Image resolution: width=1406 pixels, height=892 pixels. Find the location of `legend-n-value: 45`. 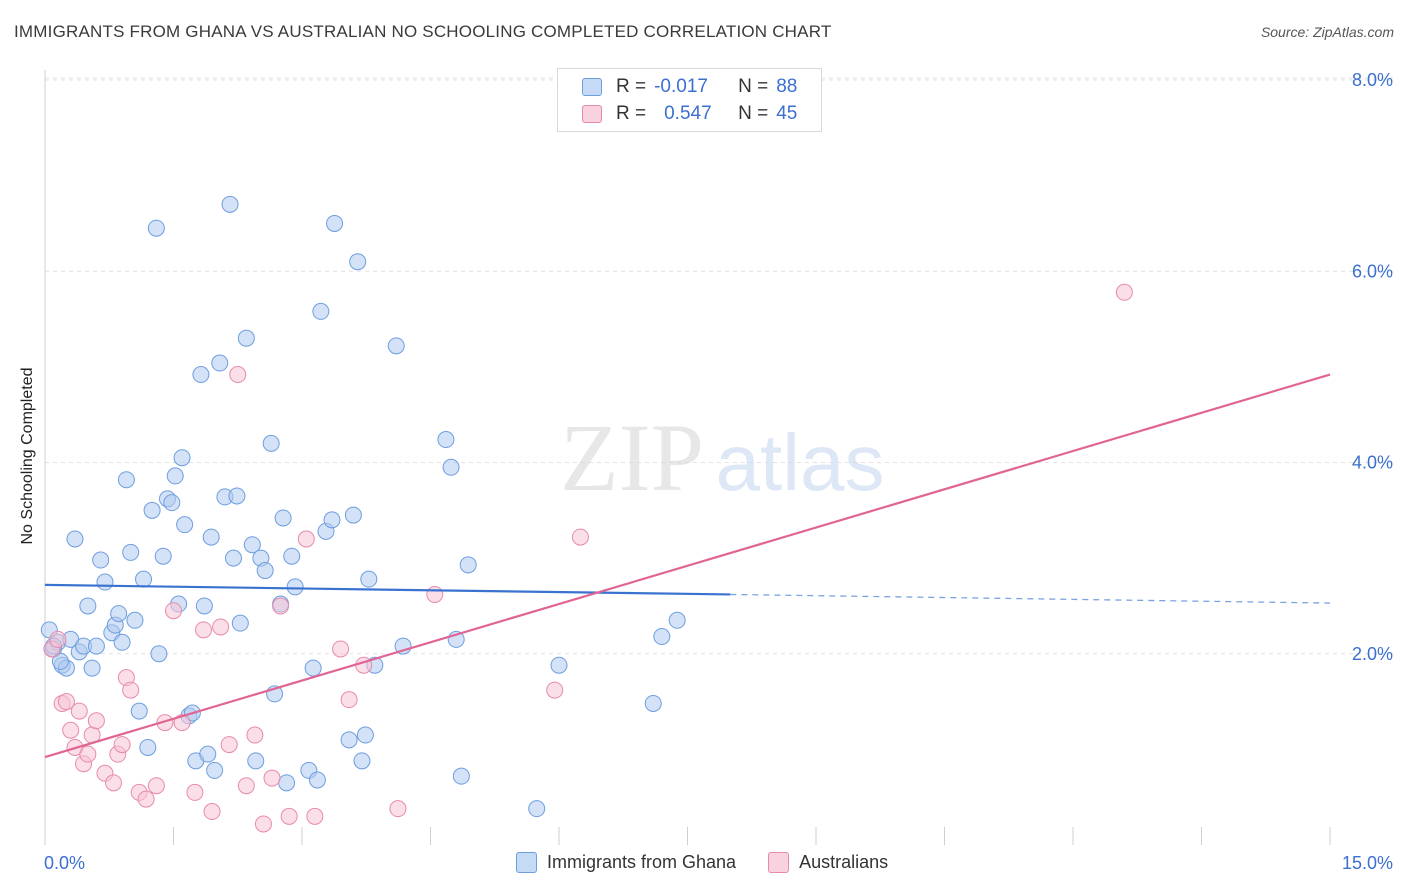

legend-n-value: 45 is located at coordinates (787, 113).